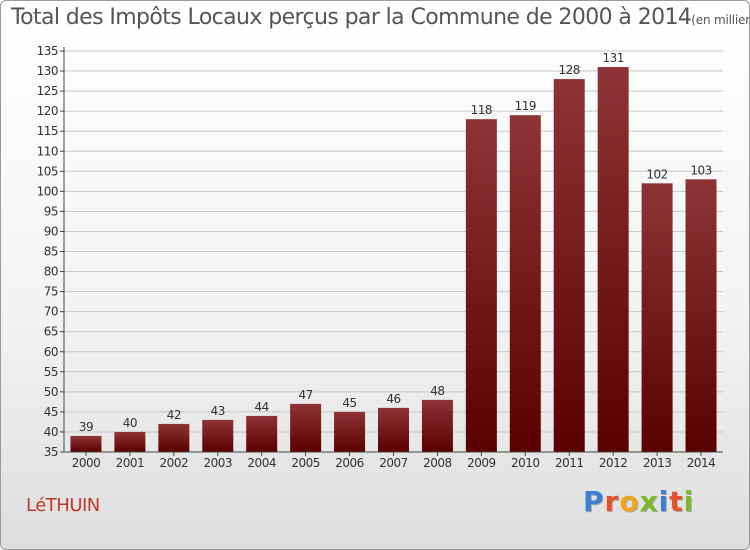  Describe the element at coordinates (51, 272) in the screenshot. I see `y-tick-label: 80` at that location.